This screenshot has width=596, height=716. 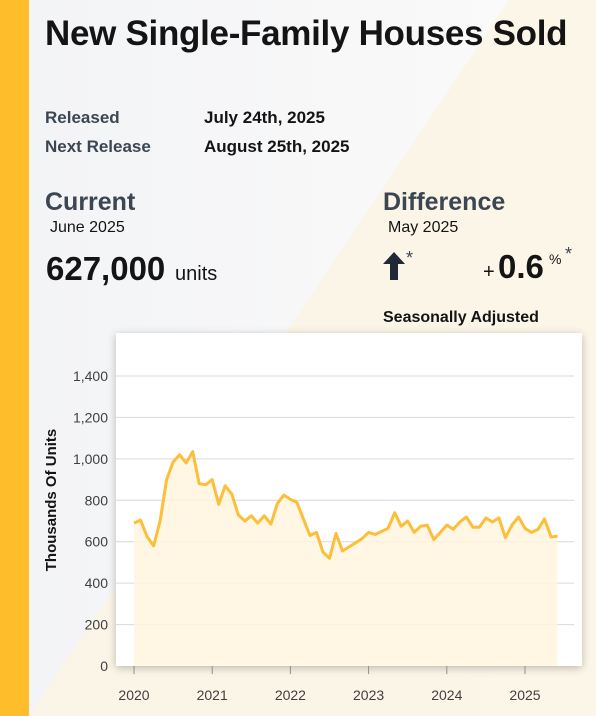 What do you see at coordinates (90, 521) in the screenshot?
I see `y-axis: 0 200 400 600 800 1,000 1,200 1,400` at bounding box center [90, 521].